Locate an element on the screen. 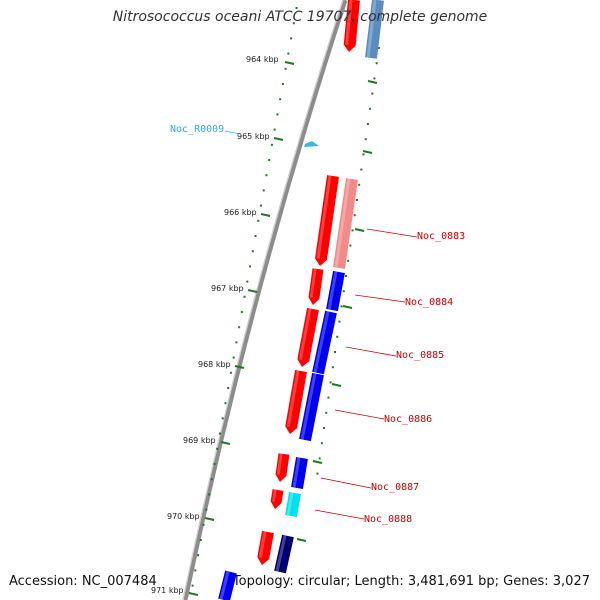 The image size is (600, 600). cog-0885-shade is located at coordinates (321, 342).